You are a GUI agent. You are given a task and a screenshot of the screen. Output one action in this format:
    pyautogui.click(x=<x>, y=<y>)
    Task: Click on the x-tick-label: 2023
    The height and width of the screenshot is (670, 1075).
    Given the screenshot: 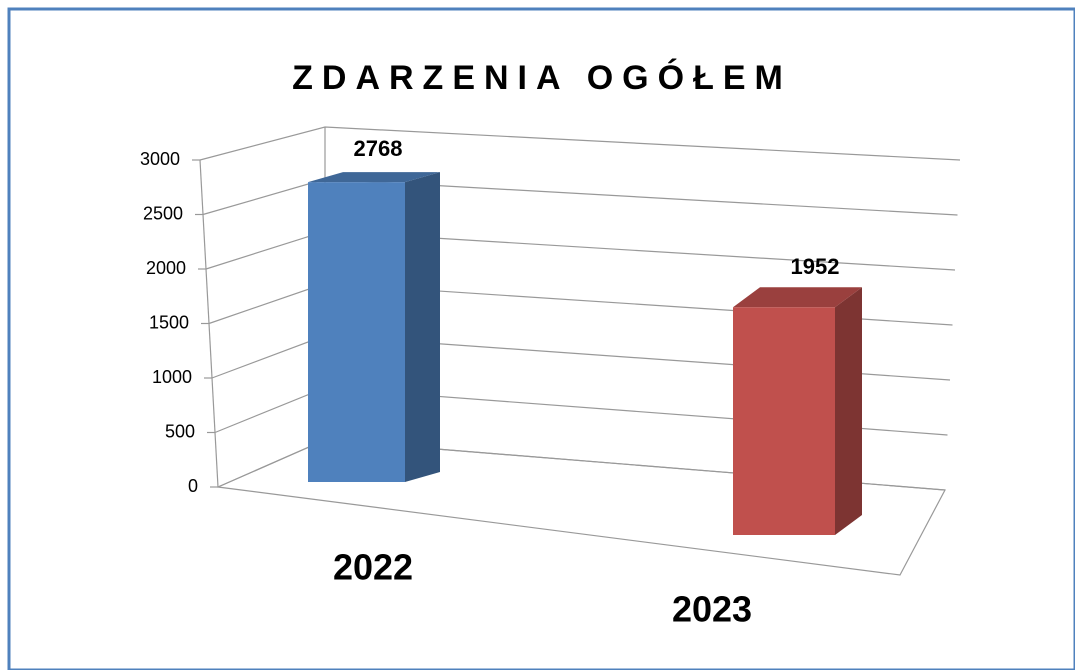 What is the action you would take?
    pyautogui.click(x=712, y=609)
    